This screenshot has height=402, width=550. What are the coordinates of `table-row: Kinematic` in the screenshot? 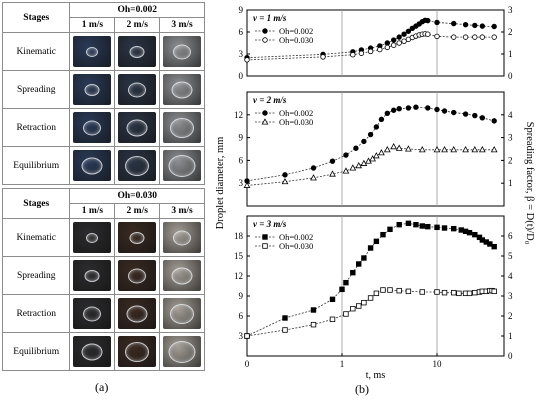 It's located at (103, 51).